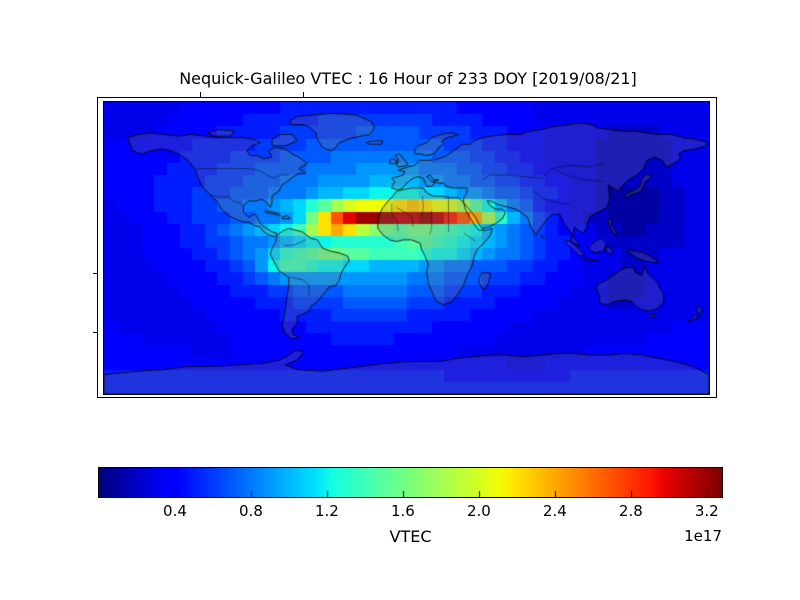 The height and width of the screenshot is (600, 800). Describe the element at coordinates (630, 511) in the screenshot. I see `colorbar-tick-label: 2.8` at that location.